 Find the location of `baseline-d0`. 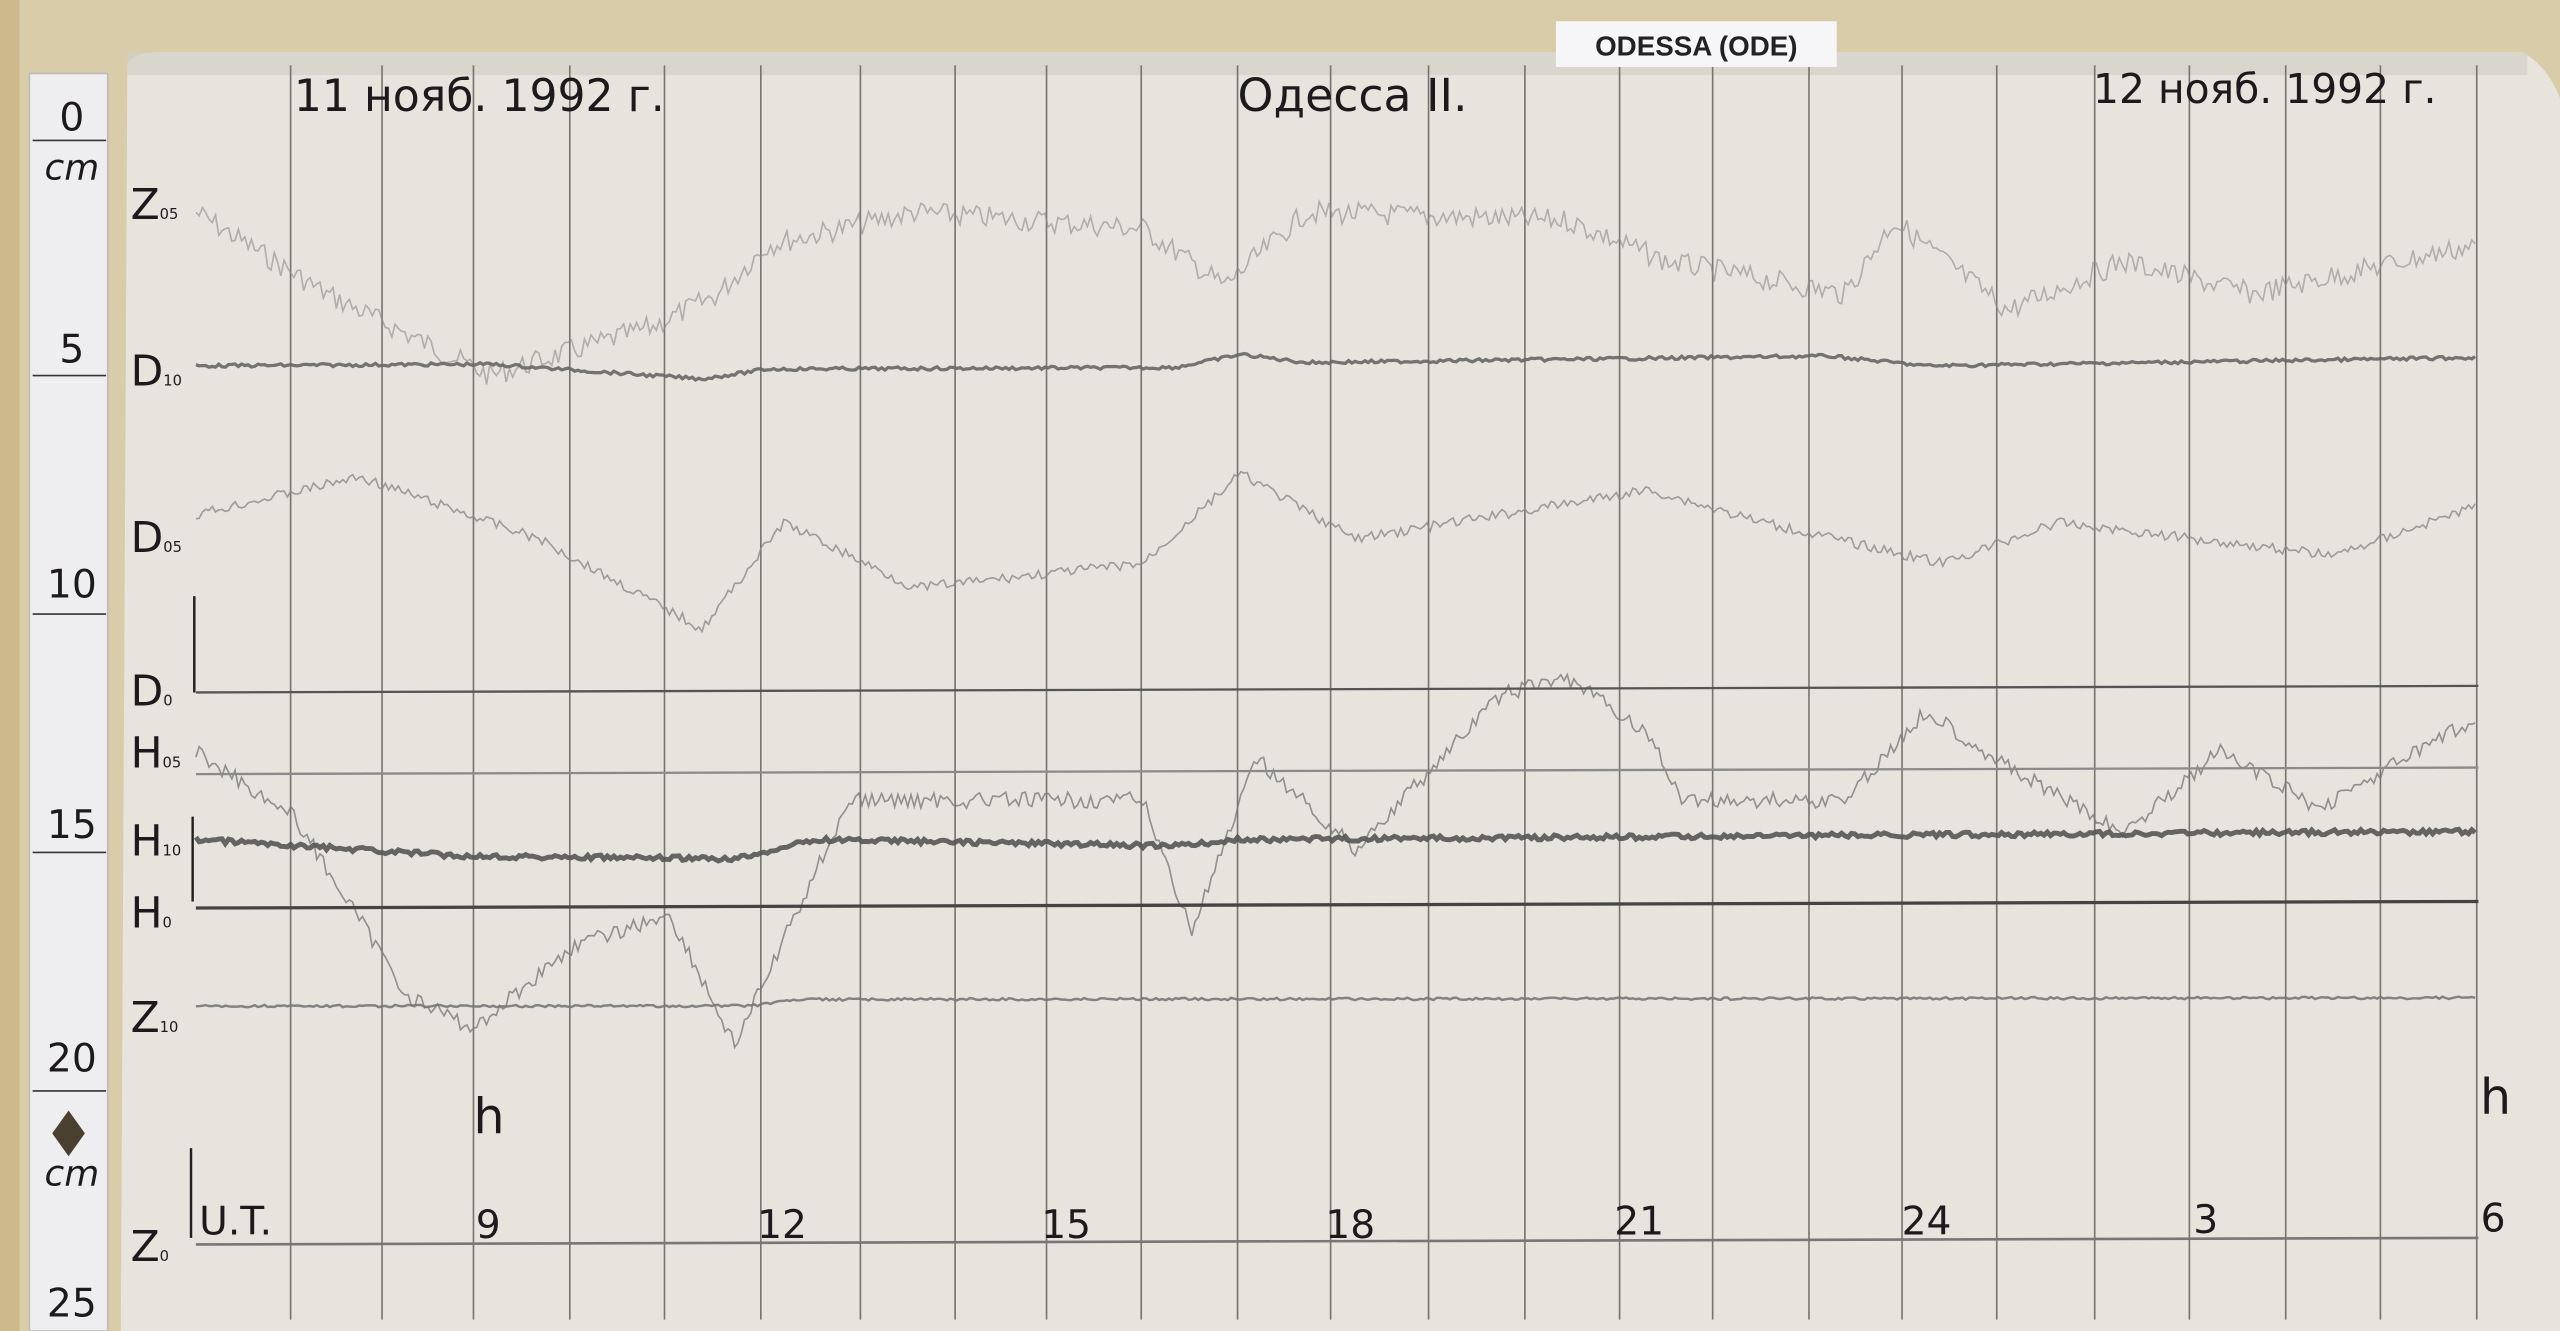

baseline-d0 is located at coordinates (1337, 689).